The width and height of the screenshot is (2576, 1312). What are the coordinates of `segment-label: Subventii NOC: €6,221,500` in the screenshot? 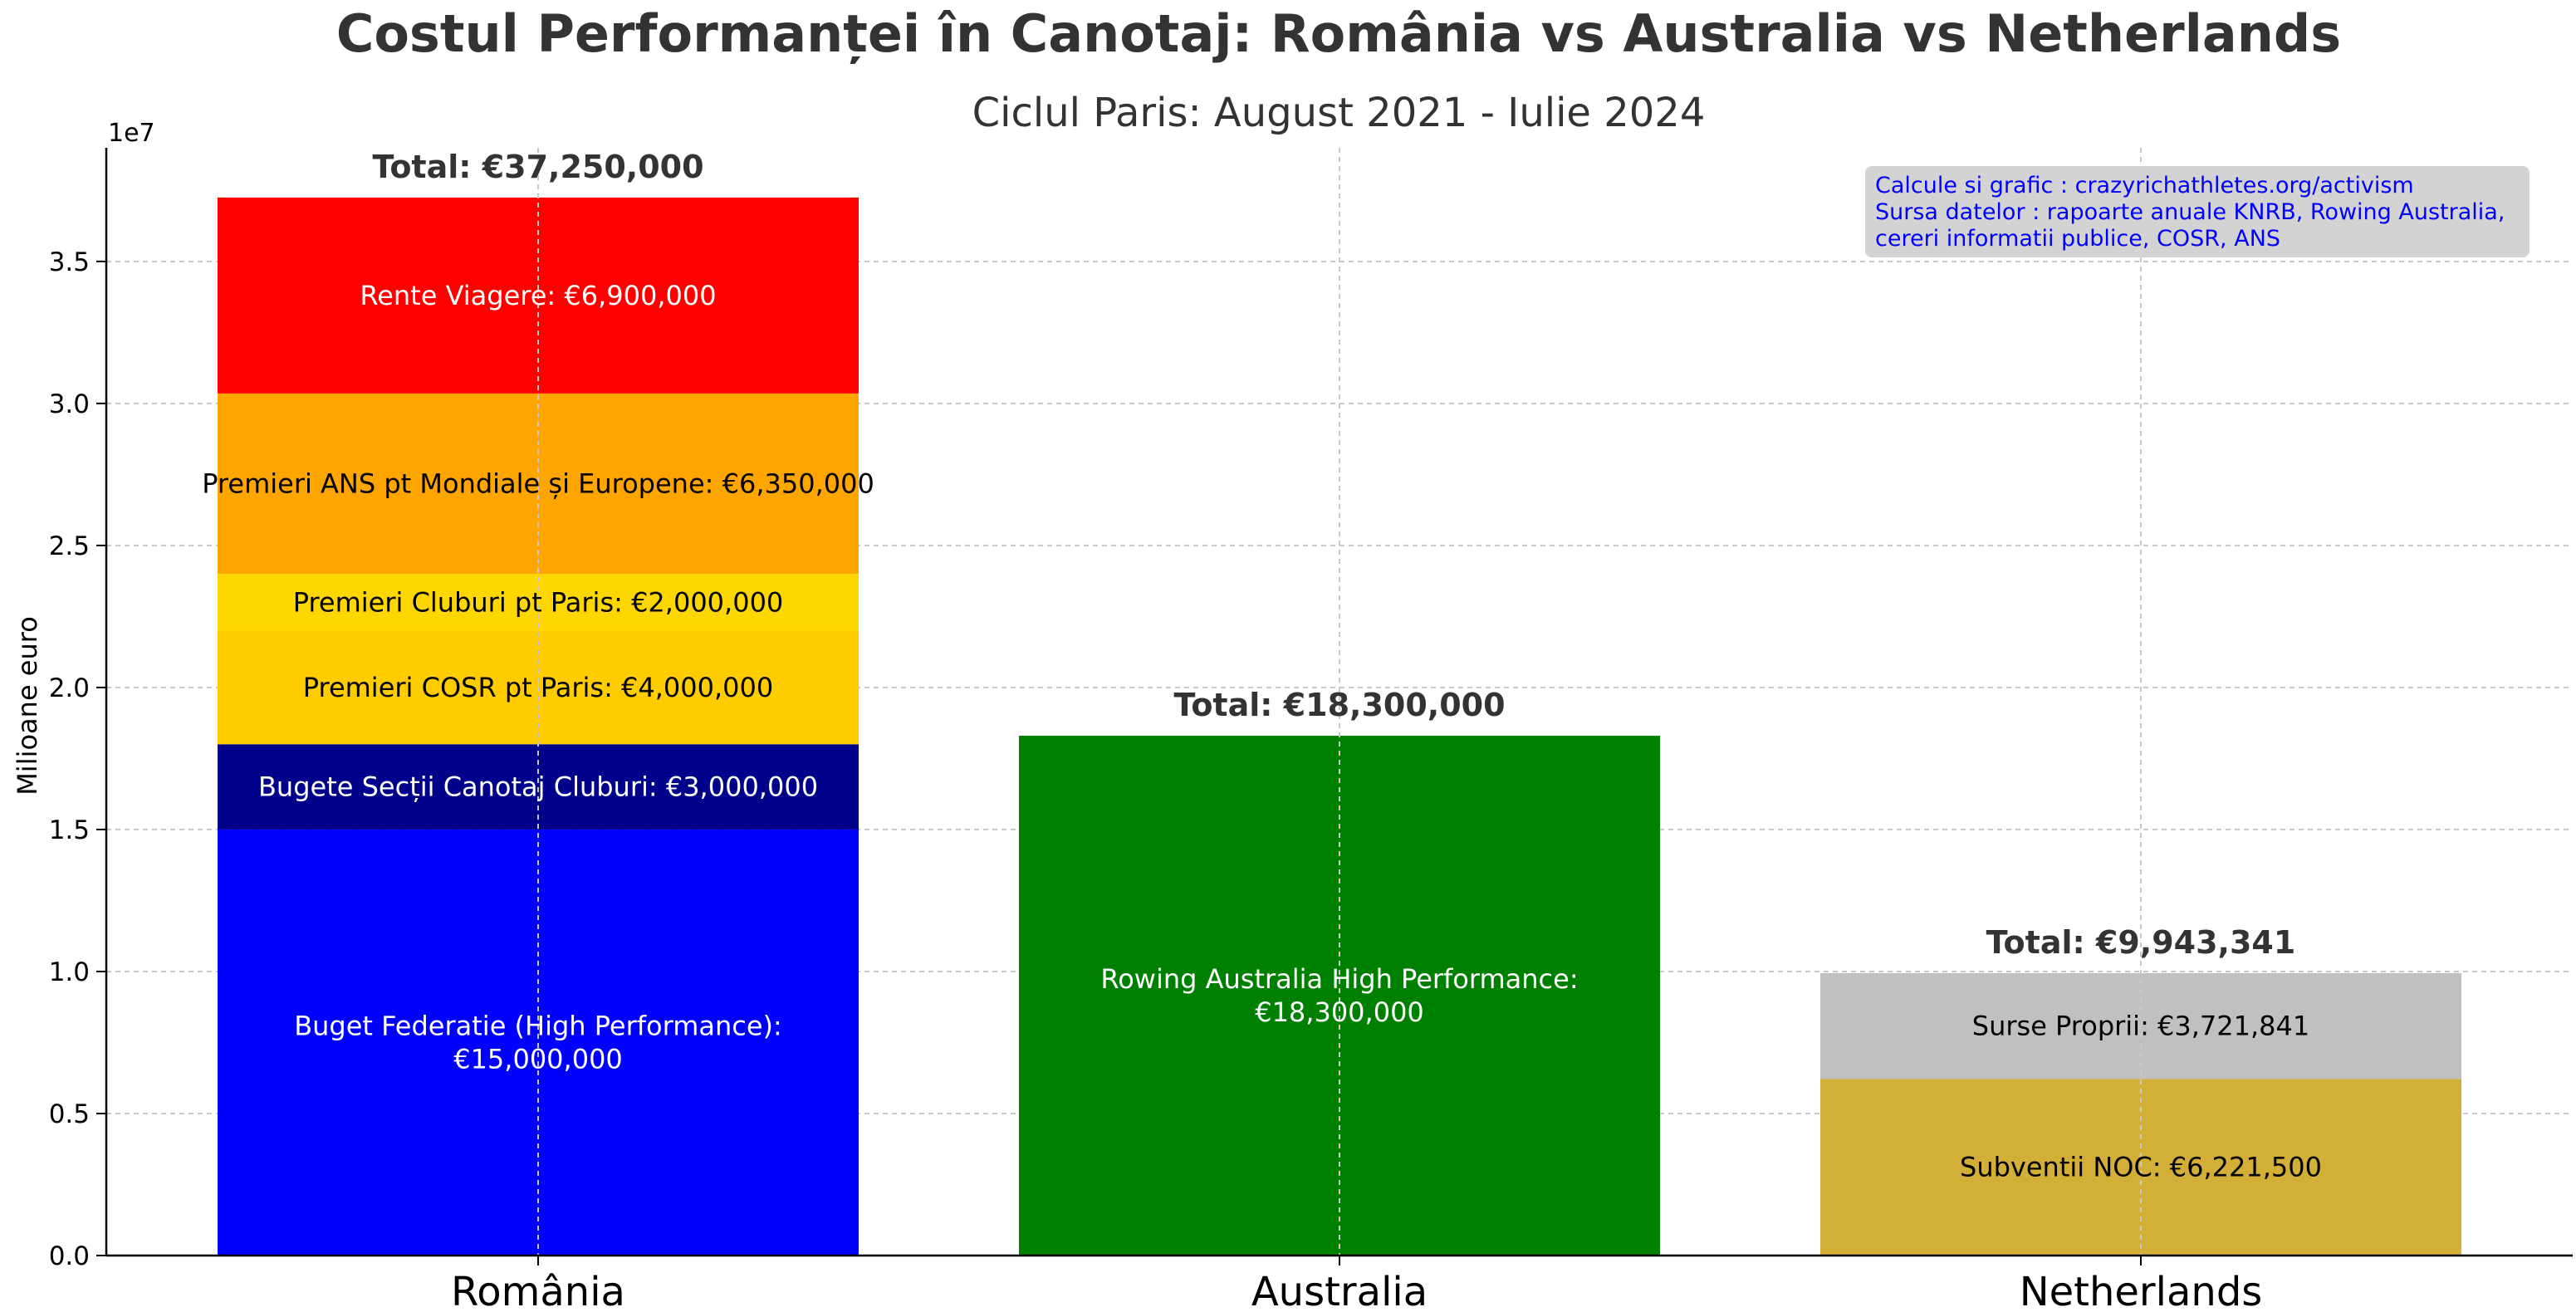 It's located at (2141, 1167).